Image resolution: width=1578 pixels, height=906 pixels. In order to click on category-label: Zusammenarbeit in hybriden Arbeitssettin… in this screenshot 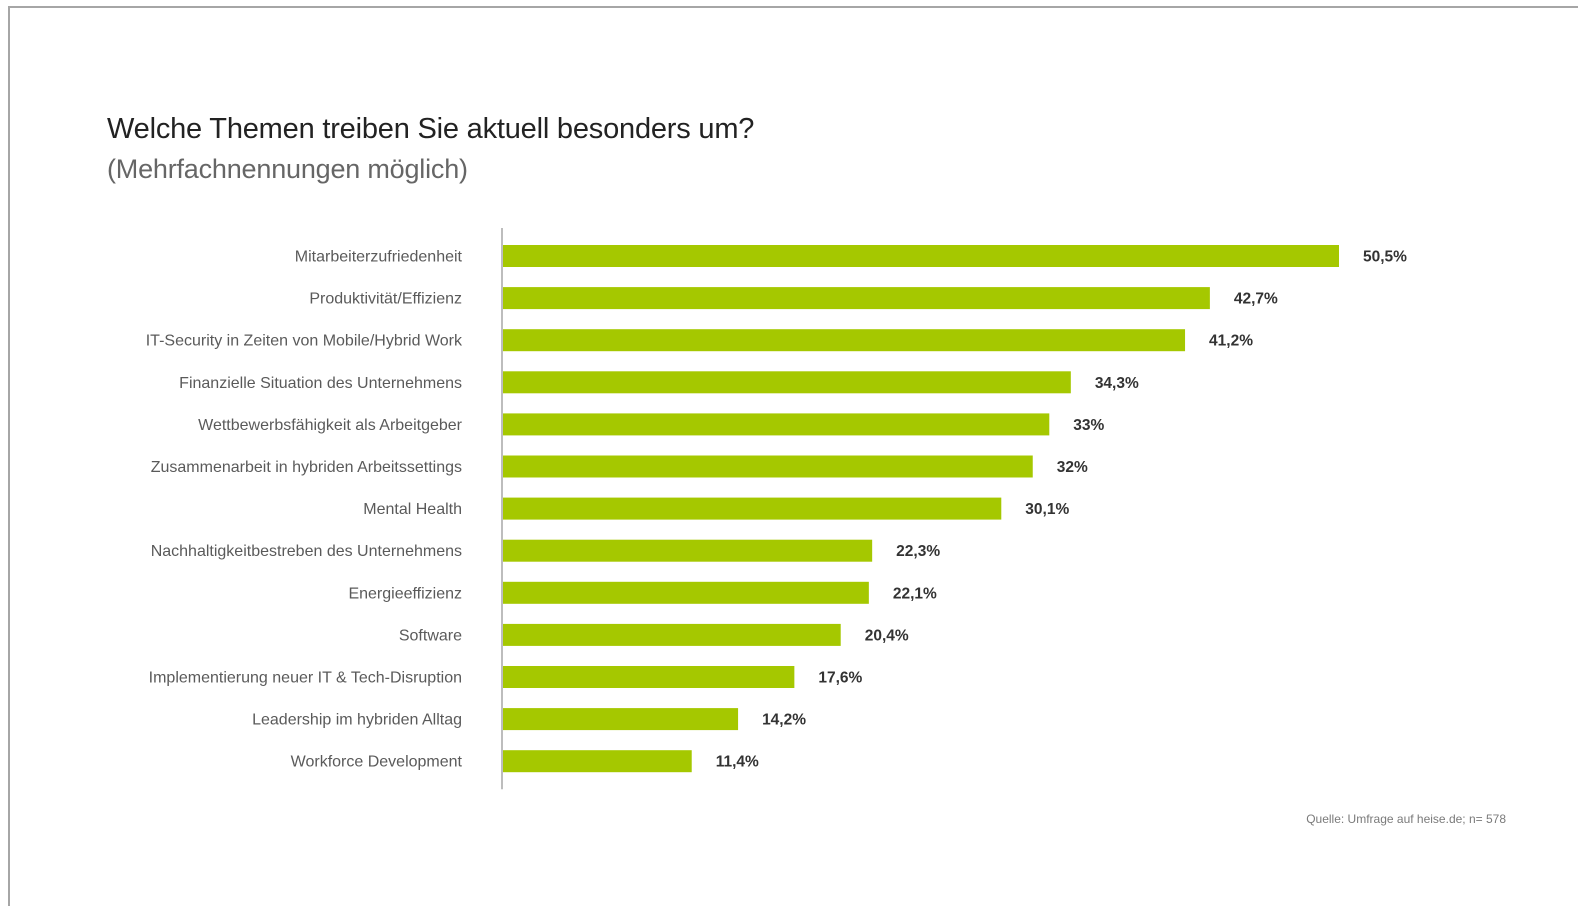, I will do `click(306, 467)`.